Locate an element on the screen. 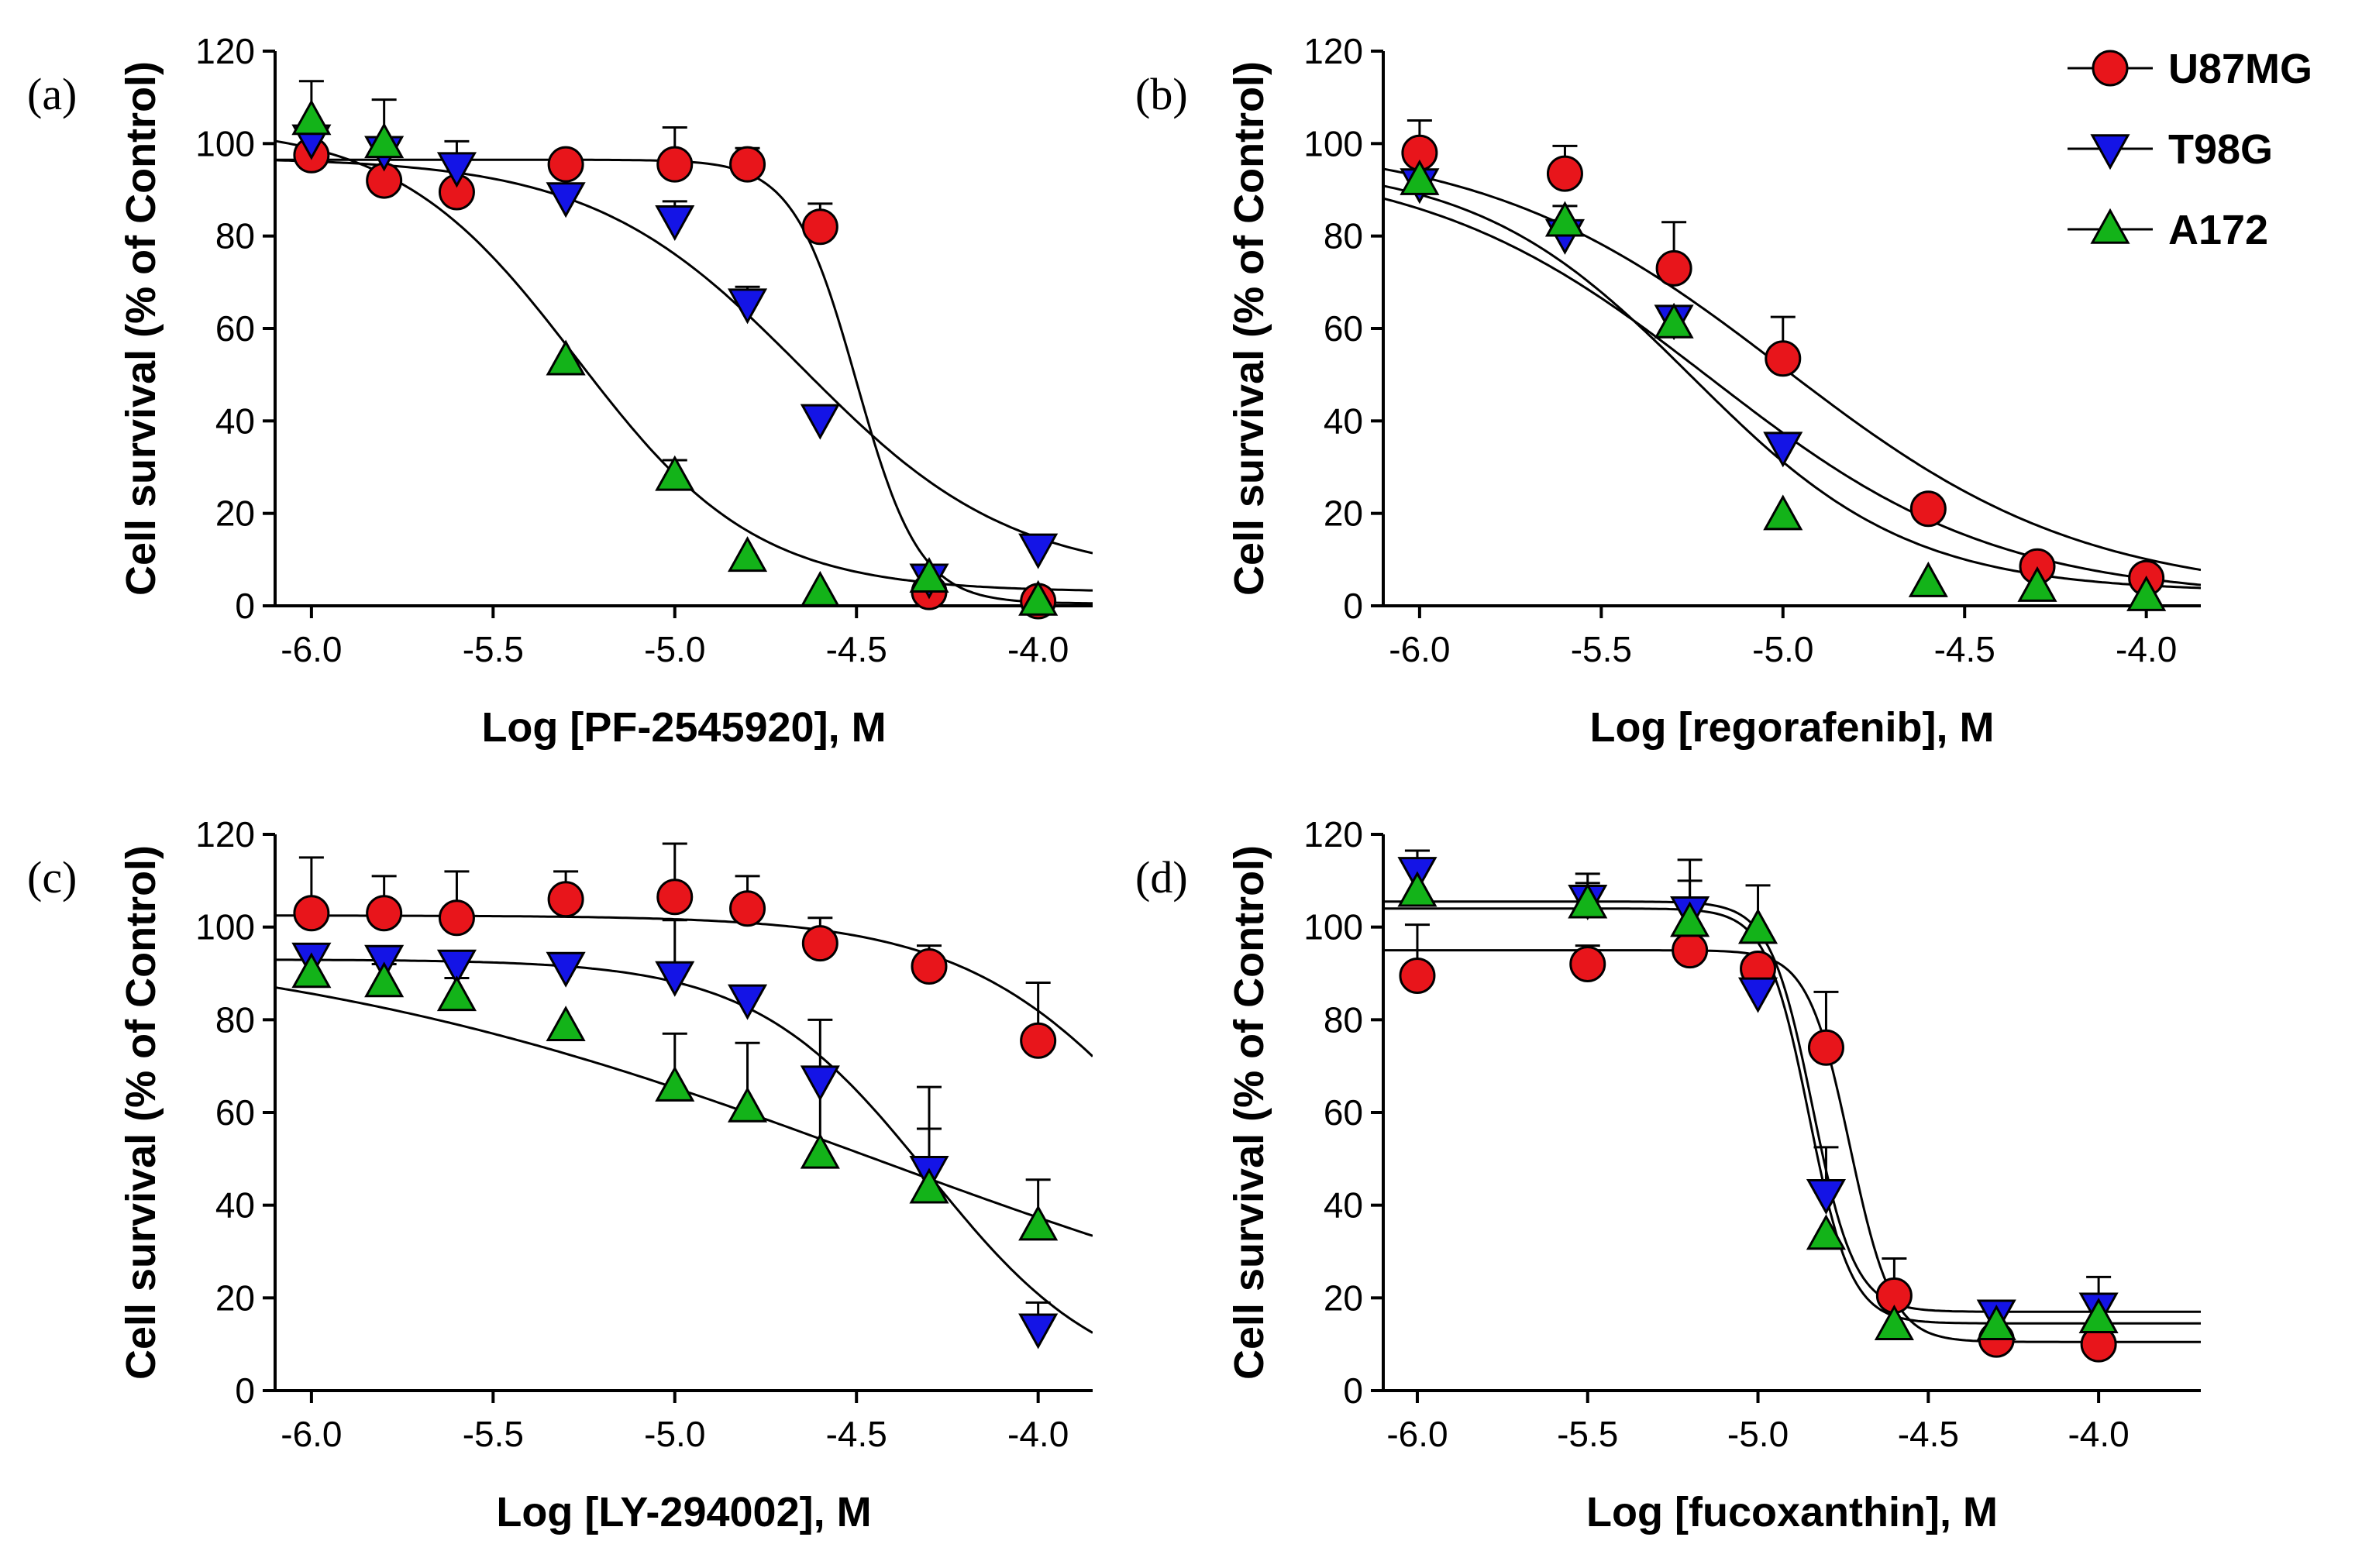  data-point-a172--4-8 is located at coordinates (748, 1104).